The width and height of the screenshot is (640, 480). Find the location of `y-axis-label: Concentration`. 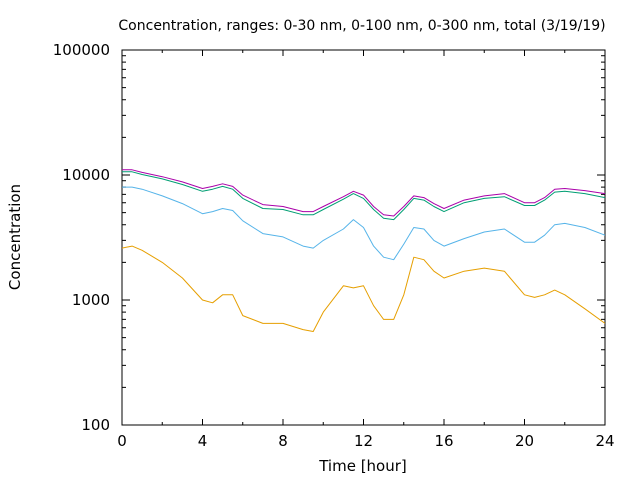

y-axis-label: Concentration is located at coordinates (15, 237).